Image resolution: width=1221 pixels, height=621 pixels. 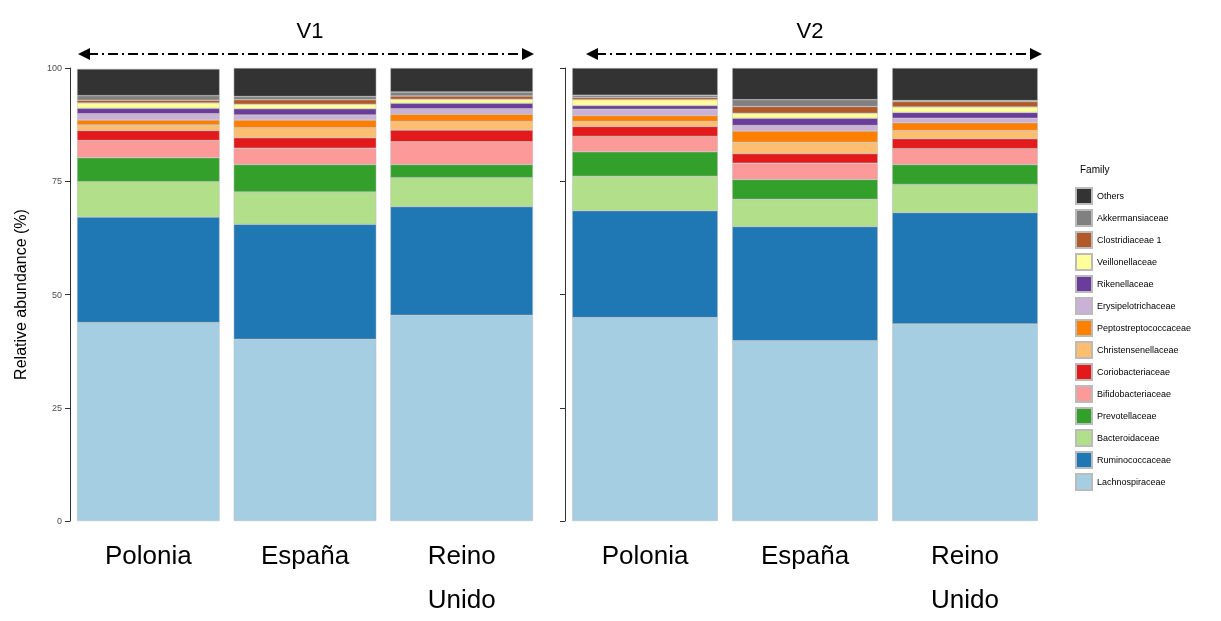 What do you see at coordinates (56, 407) in the screenshot?
I see `y-tick-label: 25` at bounding box center [56, 407].